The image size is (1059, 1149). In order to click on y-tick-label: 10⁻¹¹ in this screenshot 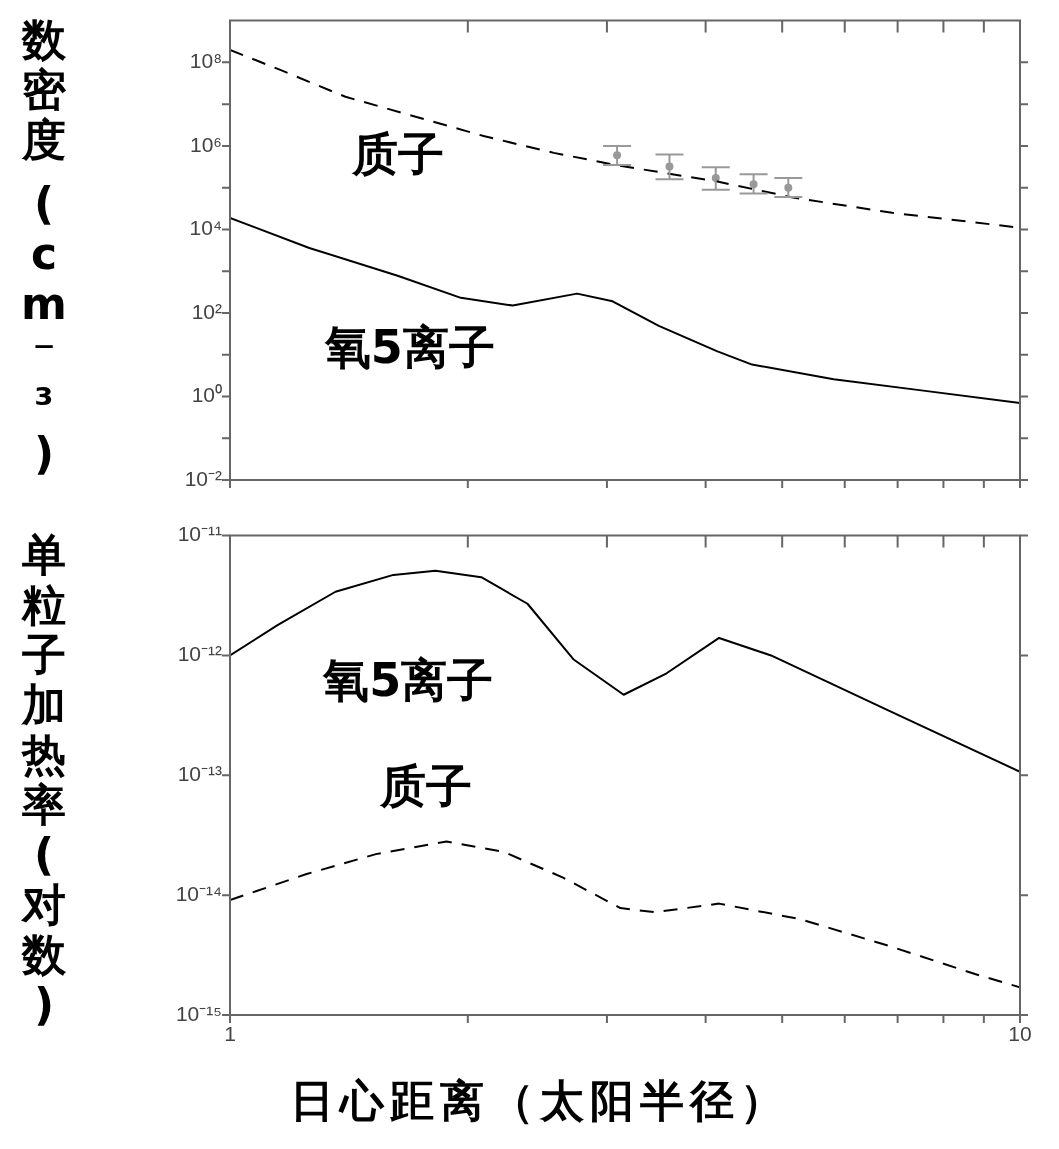, I will do `click(199, 534)`.